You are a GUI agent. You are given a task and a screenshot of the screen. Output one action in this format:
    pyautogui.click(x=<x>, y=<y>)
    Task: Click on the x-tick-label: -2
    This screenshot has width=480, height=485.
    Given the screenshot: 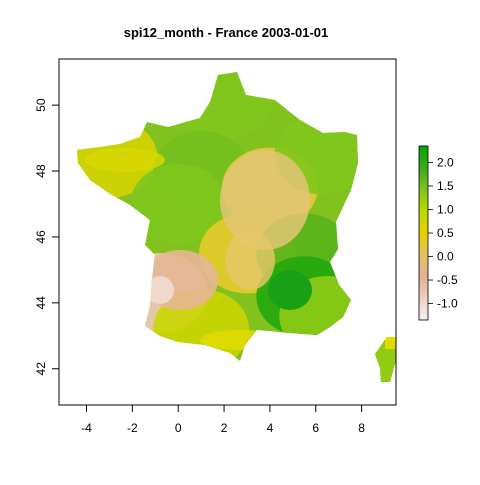 What is the action you would take?
    pyautogui.click(x=132, y=428)
    